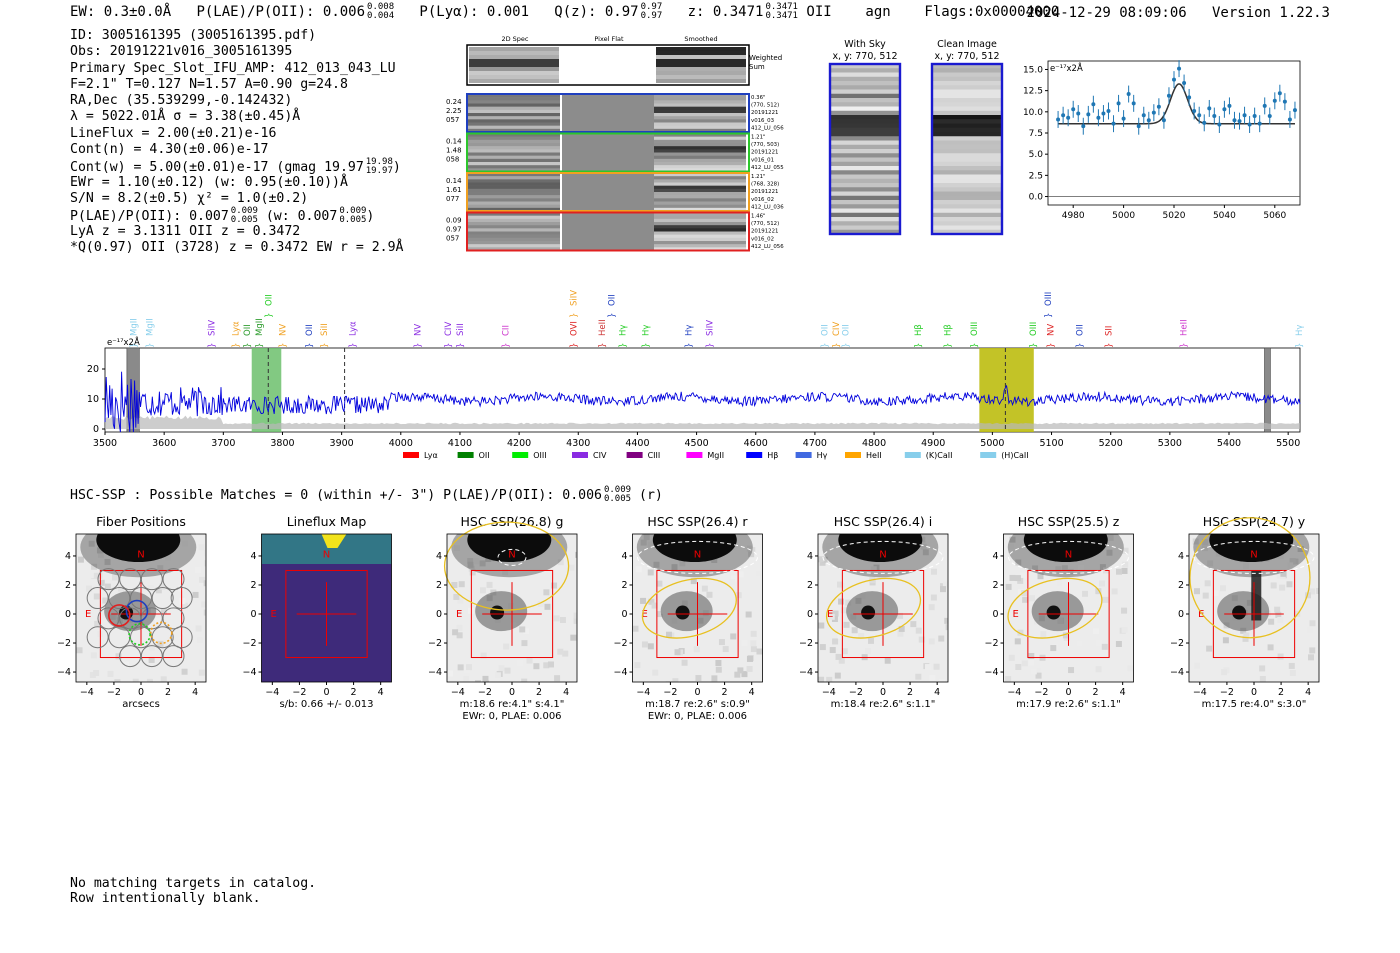  Describe the element at coordinates (458, 692) in the screenshot. I see `hsc-x-tick-label: −4` at that location.